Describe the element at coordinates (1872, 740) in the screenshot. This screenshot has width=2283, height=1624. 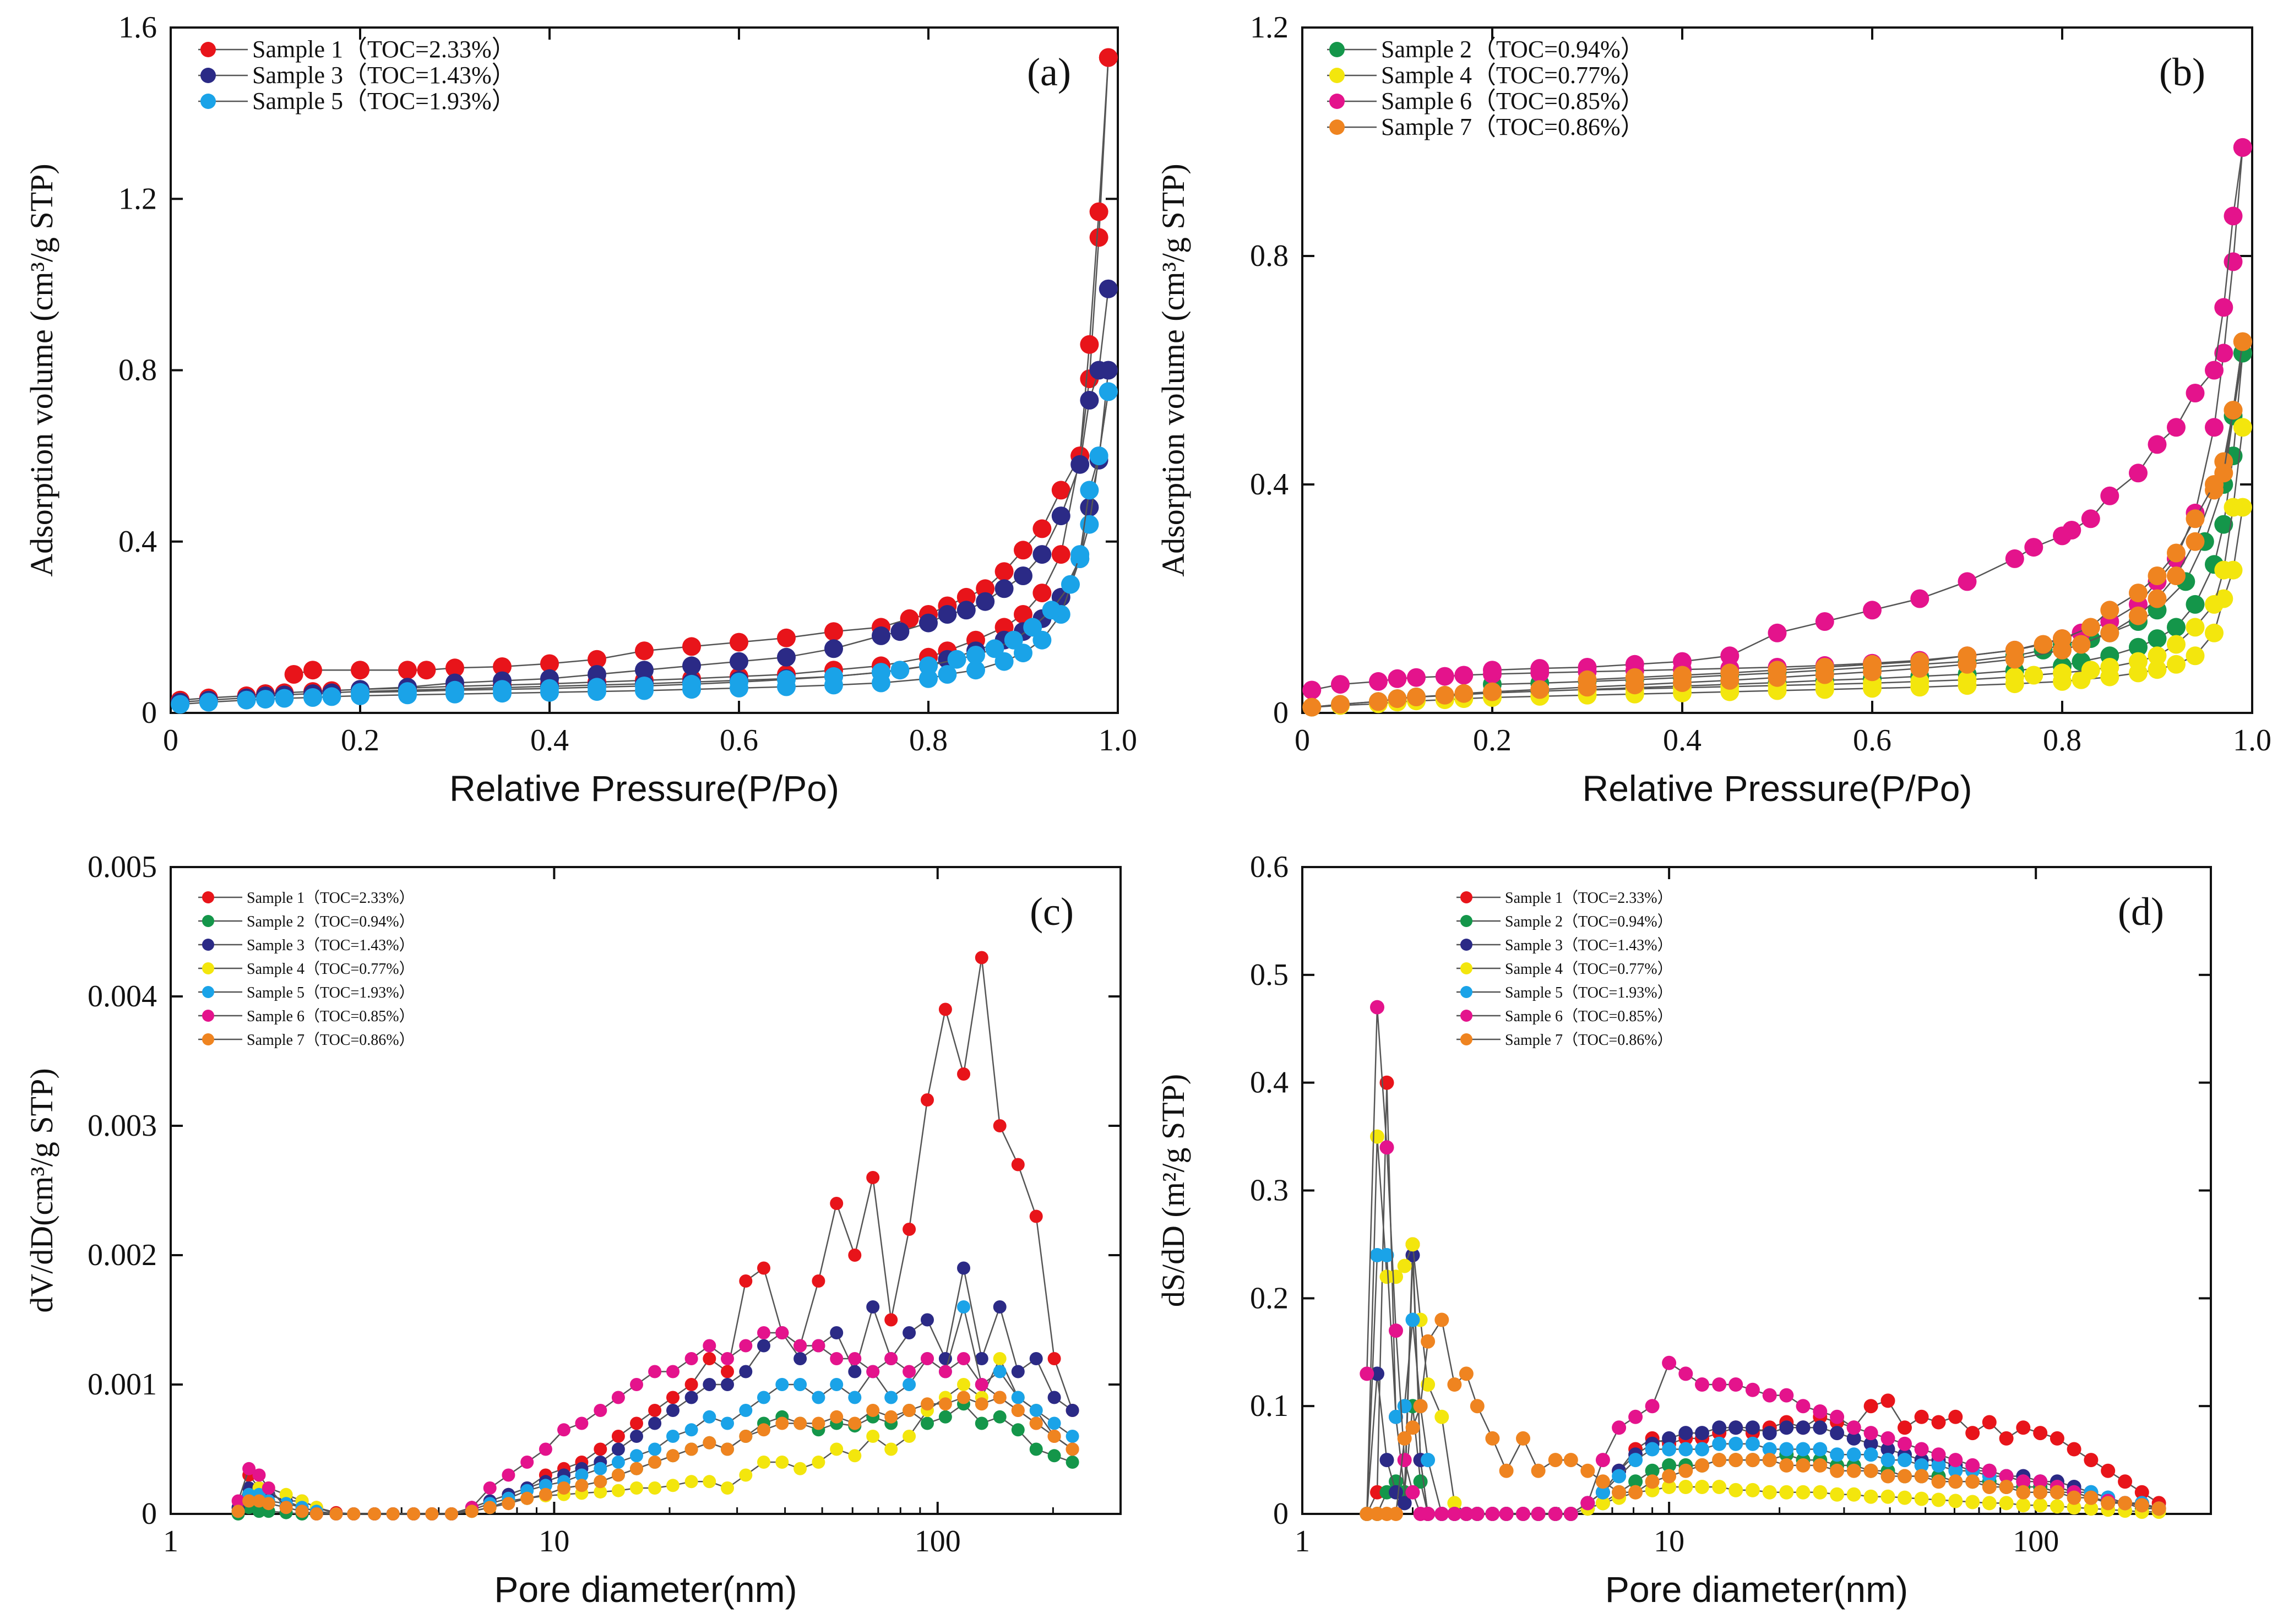
I see `x-tick-label: 0.6` at that location.